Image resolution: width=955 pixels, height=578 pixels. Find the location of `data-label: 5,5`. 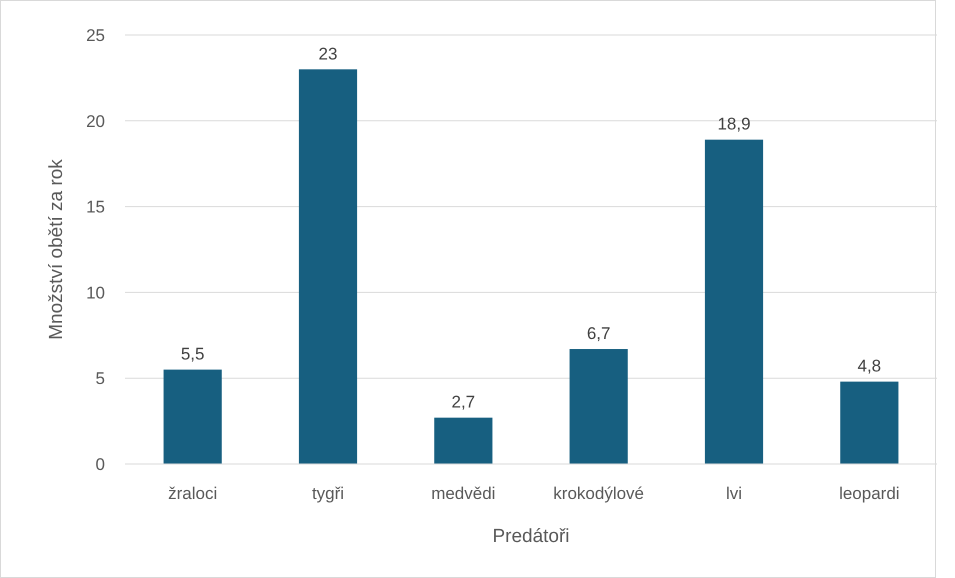

data-label: 5,5 is located at coordinates (192, 354).